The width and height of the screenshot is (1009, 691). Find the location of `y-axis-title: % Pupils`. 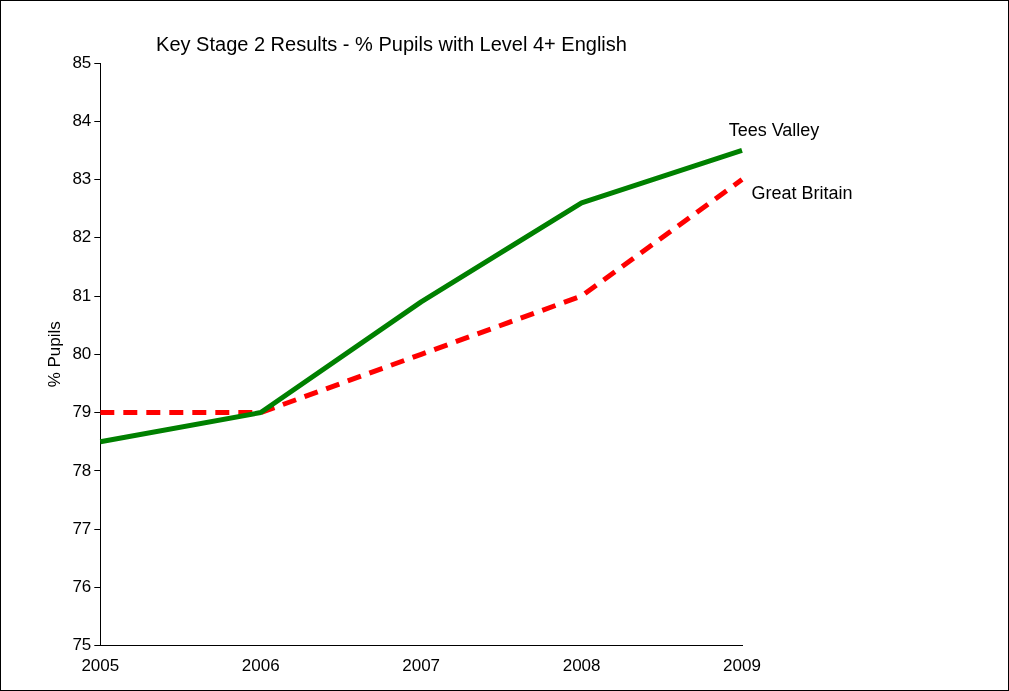

y-axis-title: % Pupils is located at coordinates (54, 354).